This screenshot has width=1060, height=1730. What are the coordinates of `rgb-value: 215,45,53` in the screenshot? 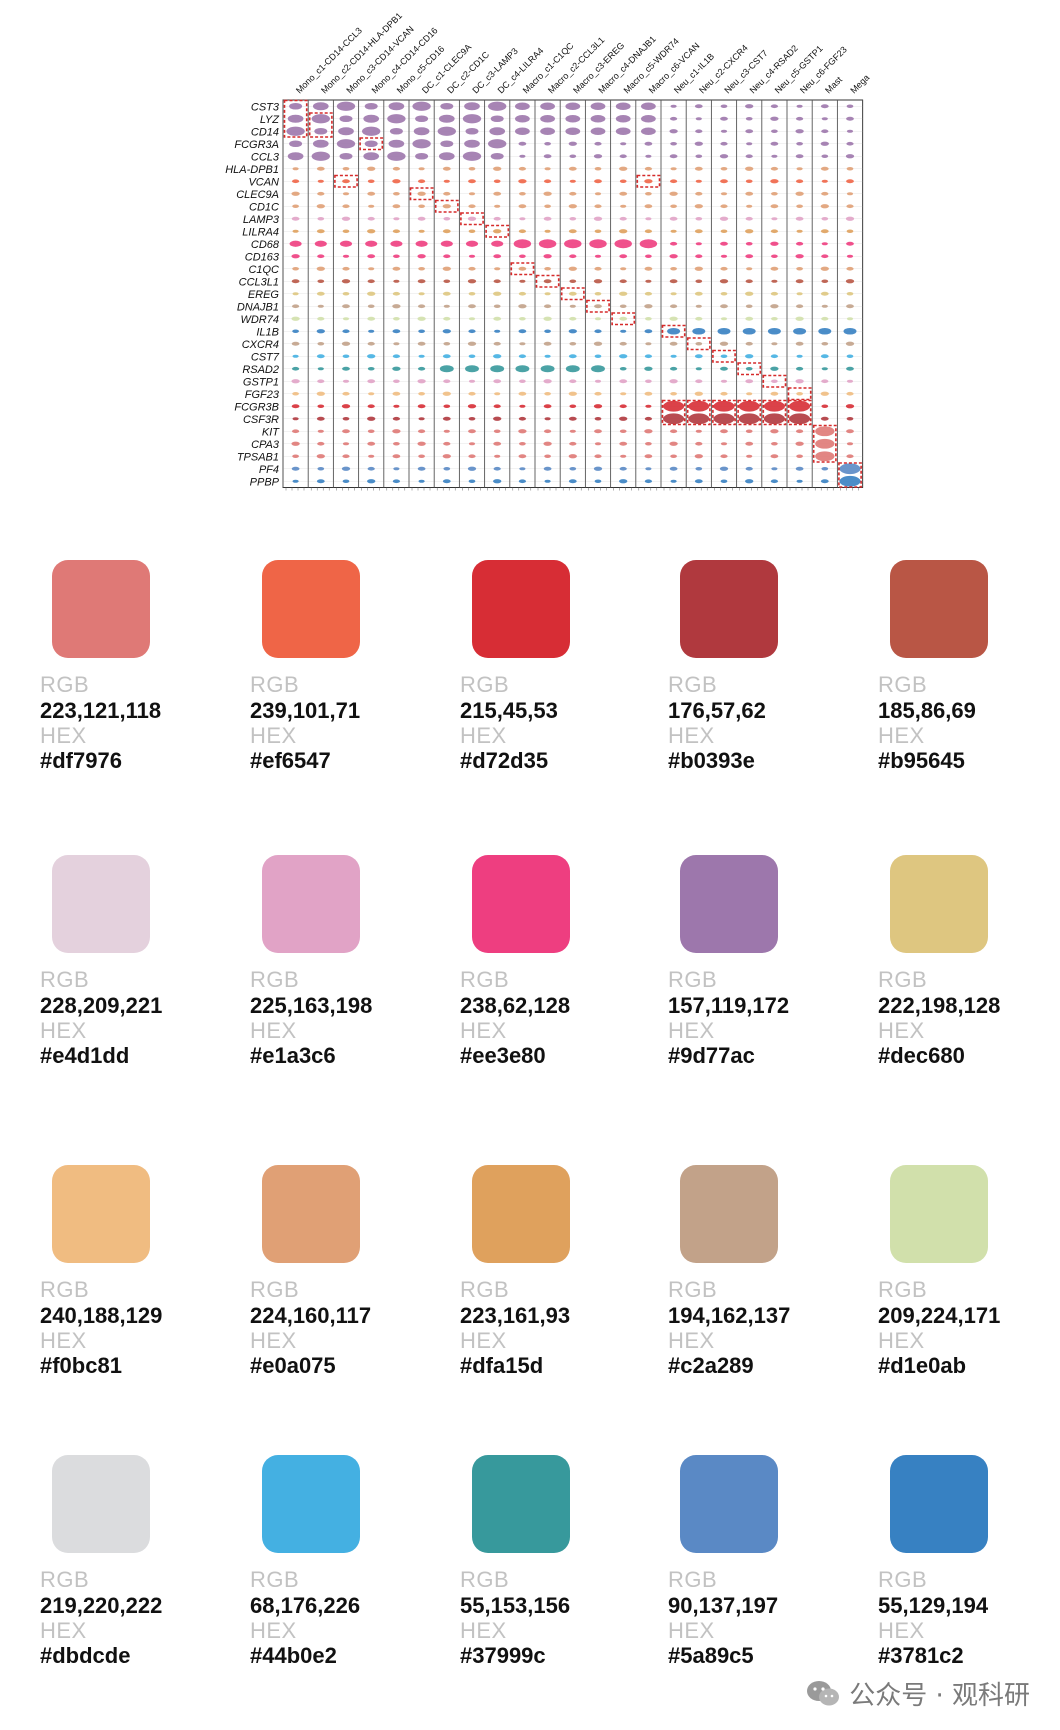 It's located at (509, 710).